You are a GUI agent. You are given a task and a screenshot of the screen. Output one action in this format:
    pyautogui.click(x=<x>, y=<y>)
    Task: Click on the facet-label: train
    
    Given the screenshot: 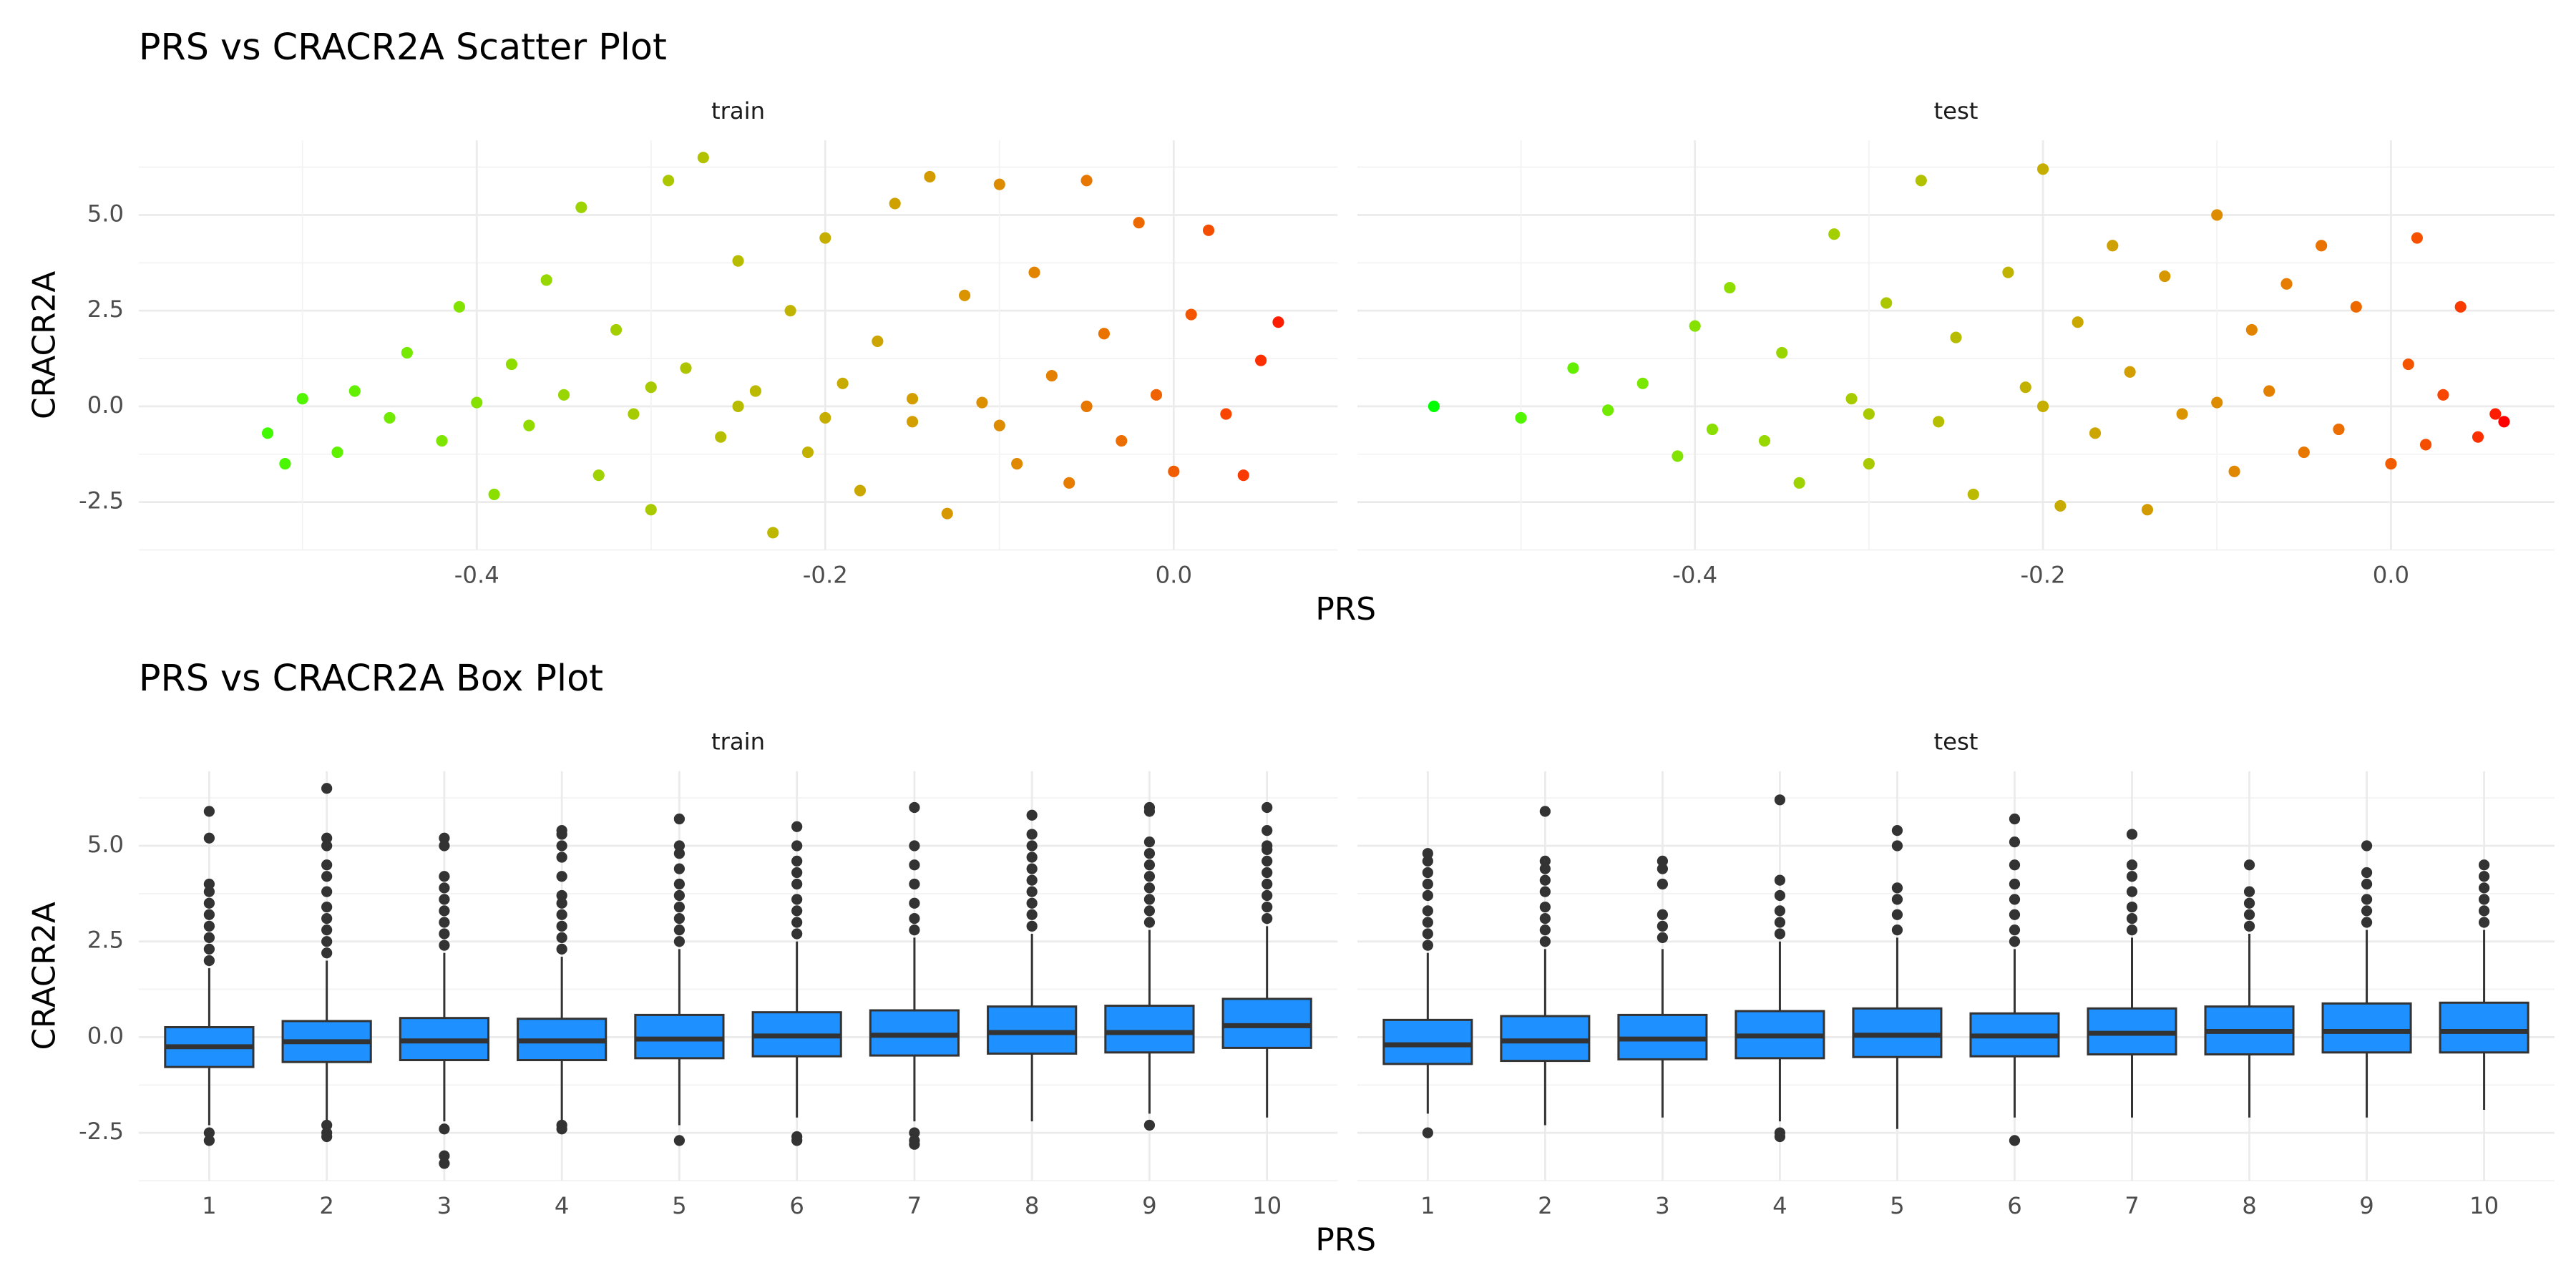 What is the action you would take?
    pyautogui.click(x=738, y=741)
    